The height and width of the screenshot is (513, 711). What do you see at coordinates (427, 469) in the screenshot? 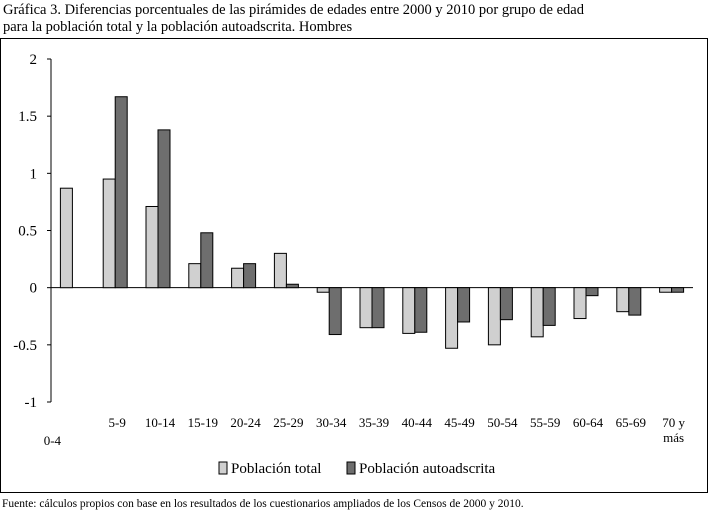
I see `legend-label-autoadscrita: Población autoadscrita` at bounding box center [427, 469].